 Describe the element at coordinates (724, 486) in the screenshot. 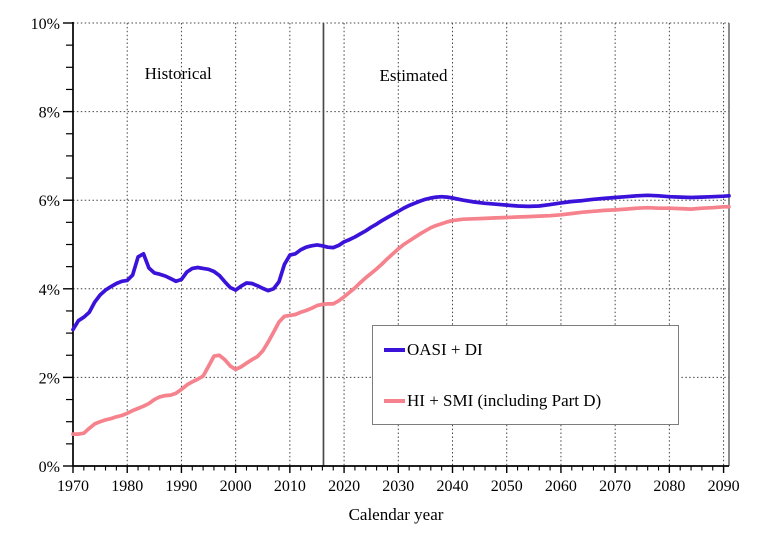

I see `x-tick-label-2090: 2090` at that location.